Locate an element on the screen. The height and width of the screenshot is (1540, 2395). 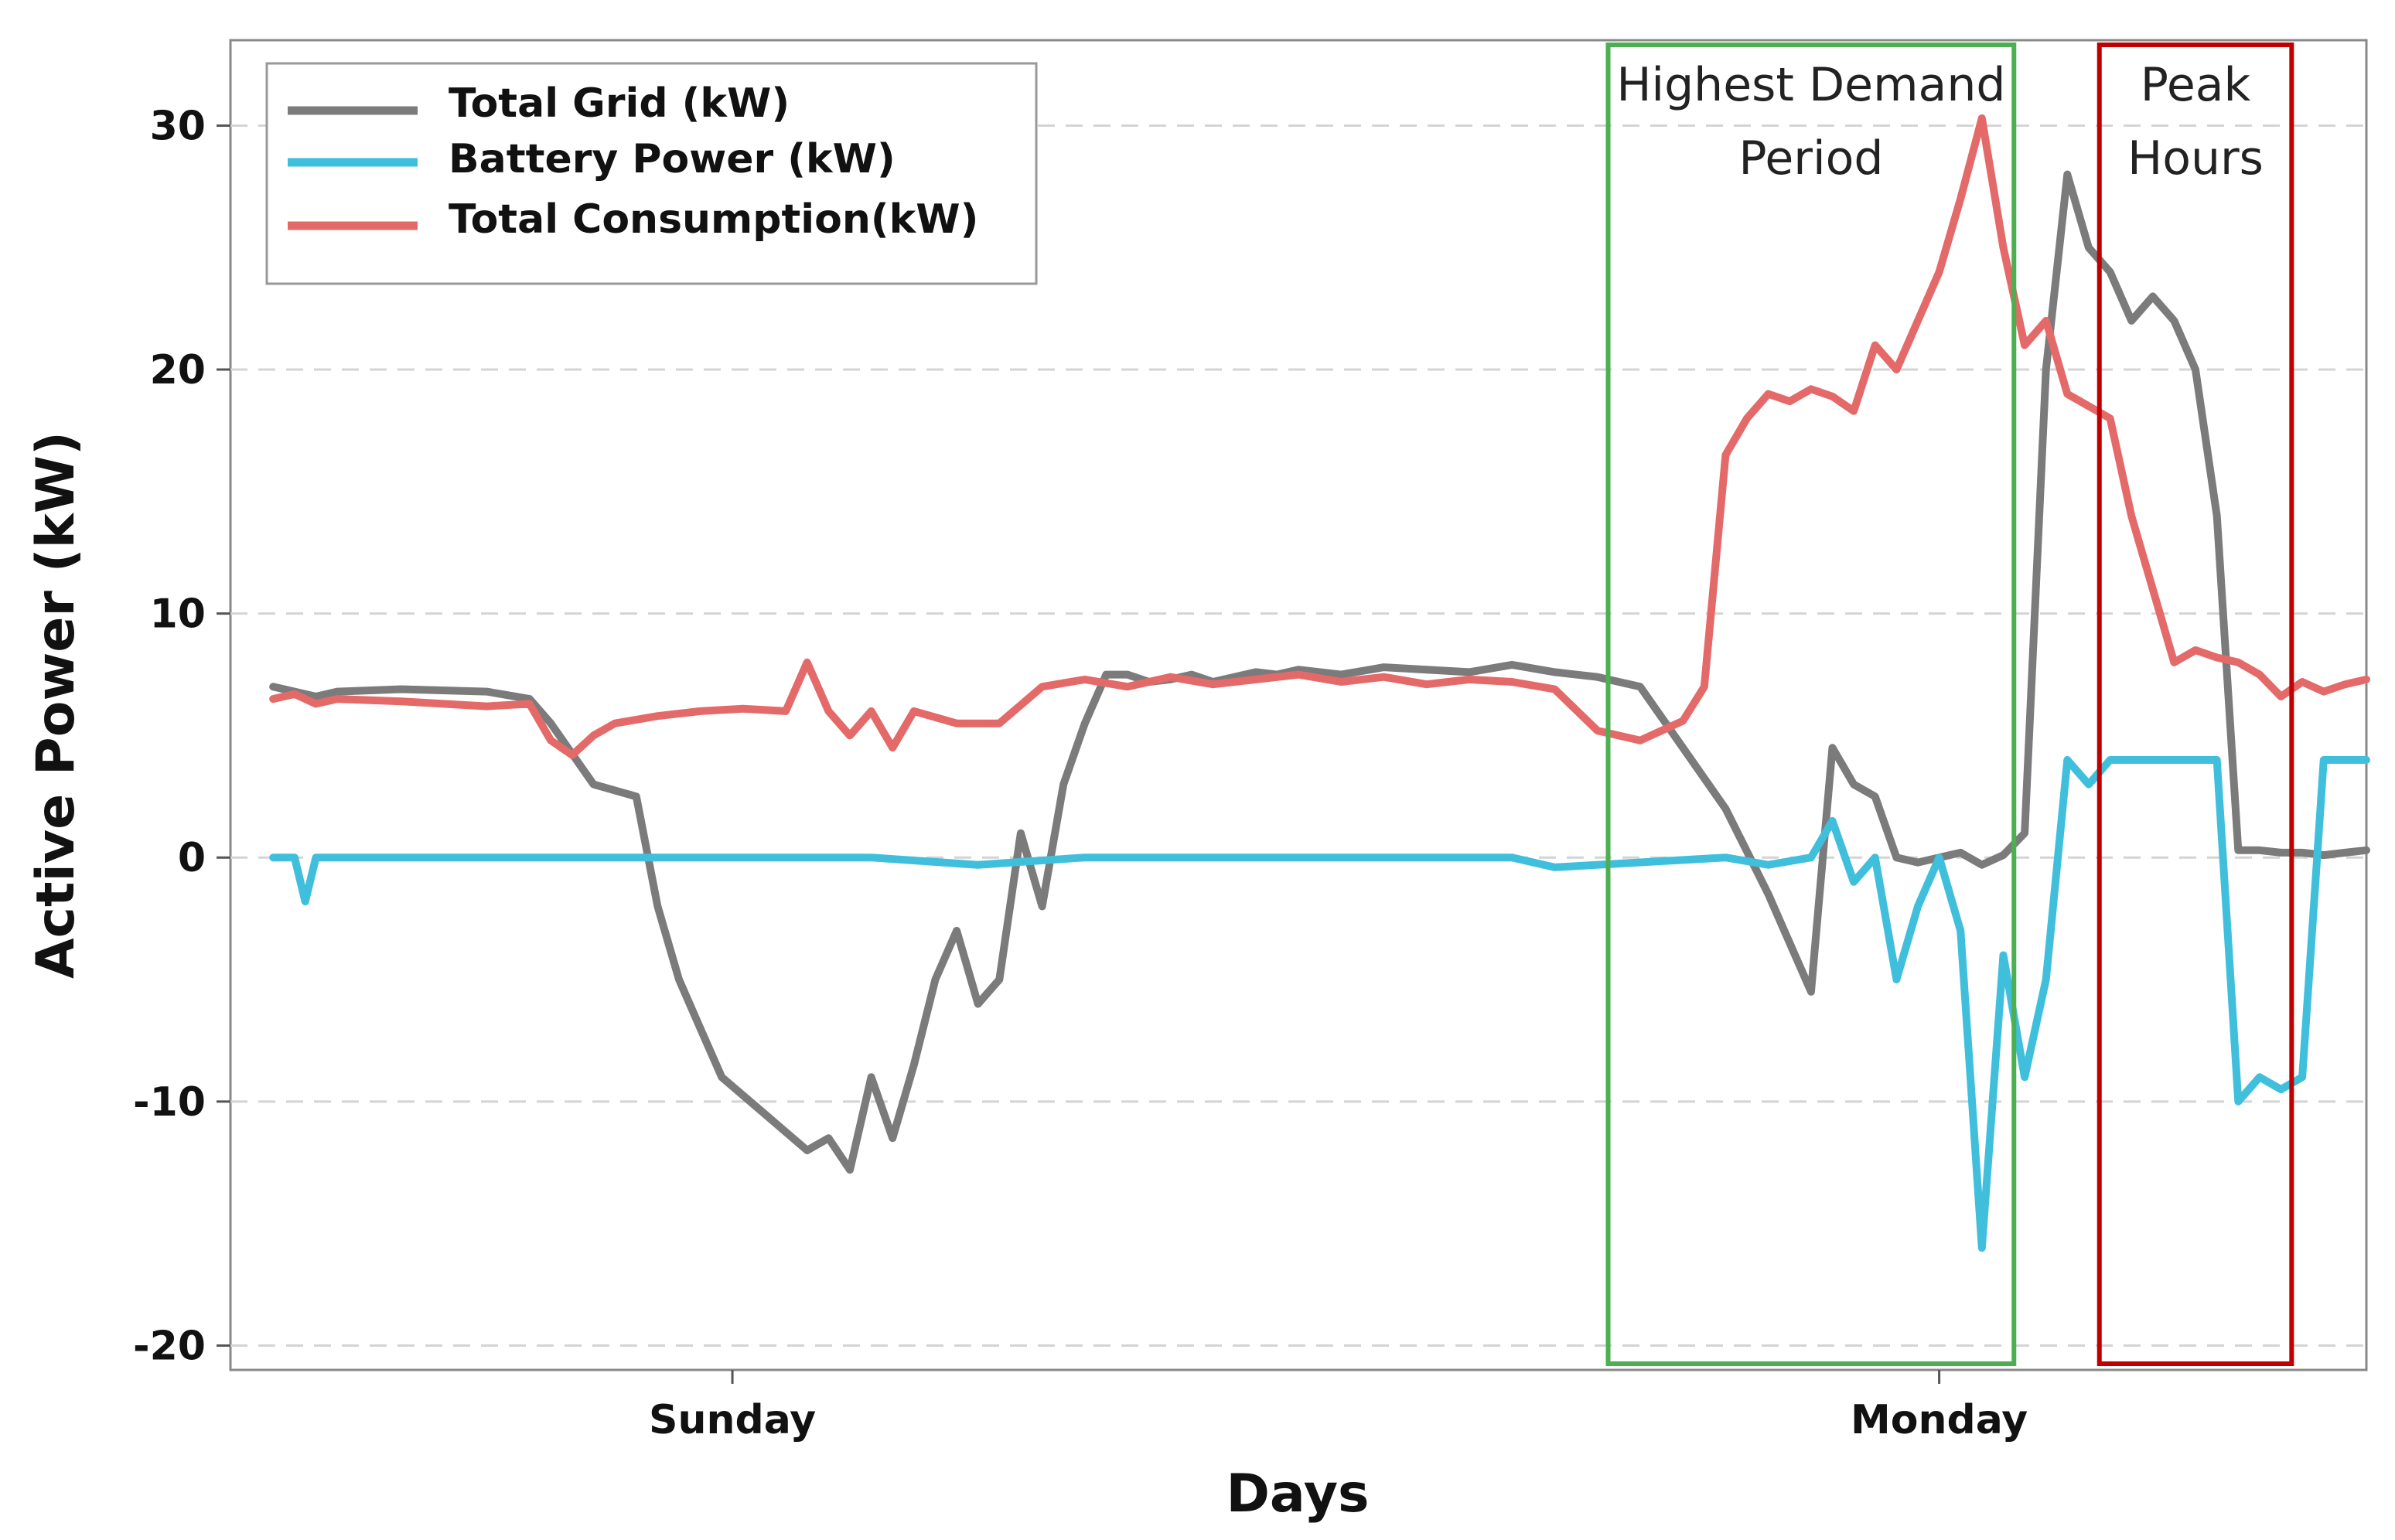
annotation-label-1: Hours is located at coordinates (2196, 158).